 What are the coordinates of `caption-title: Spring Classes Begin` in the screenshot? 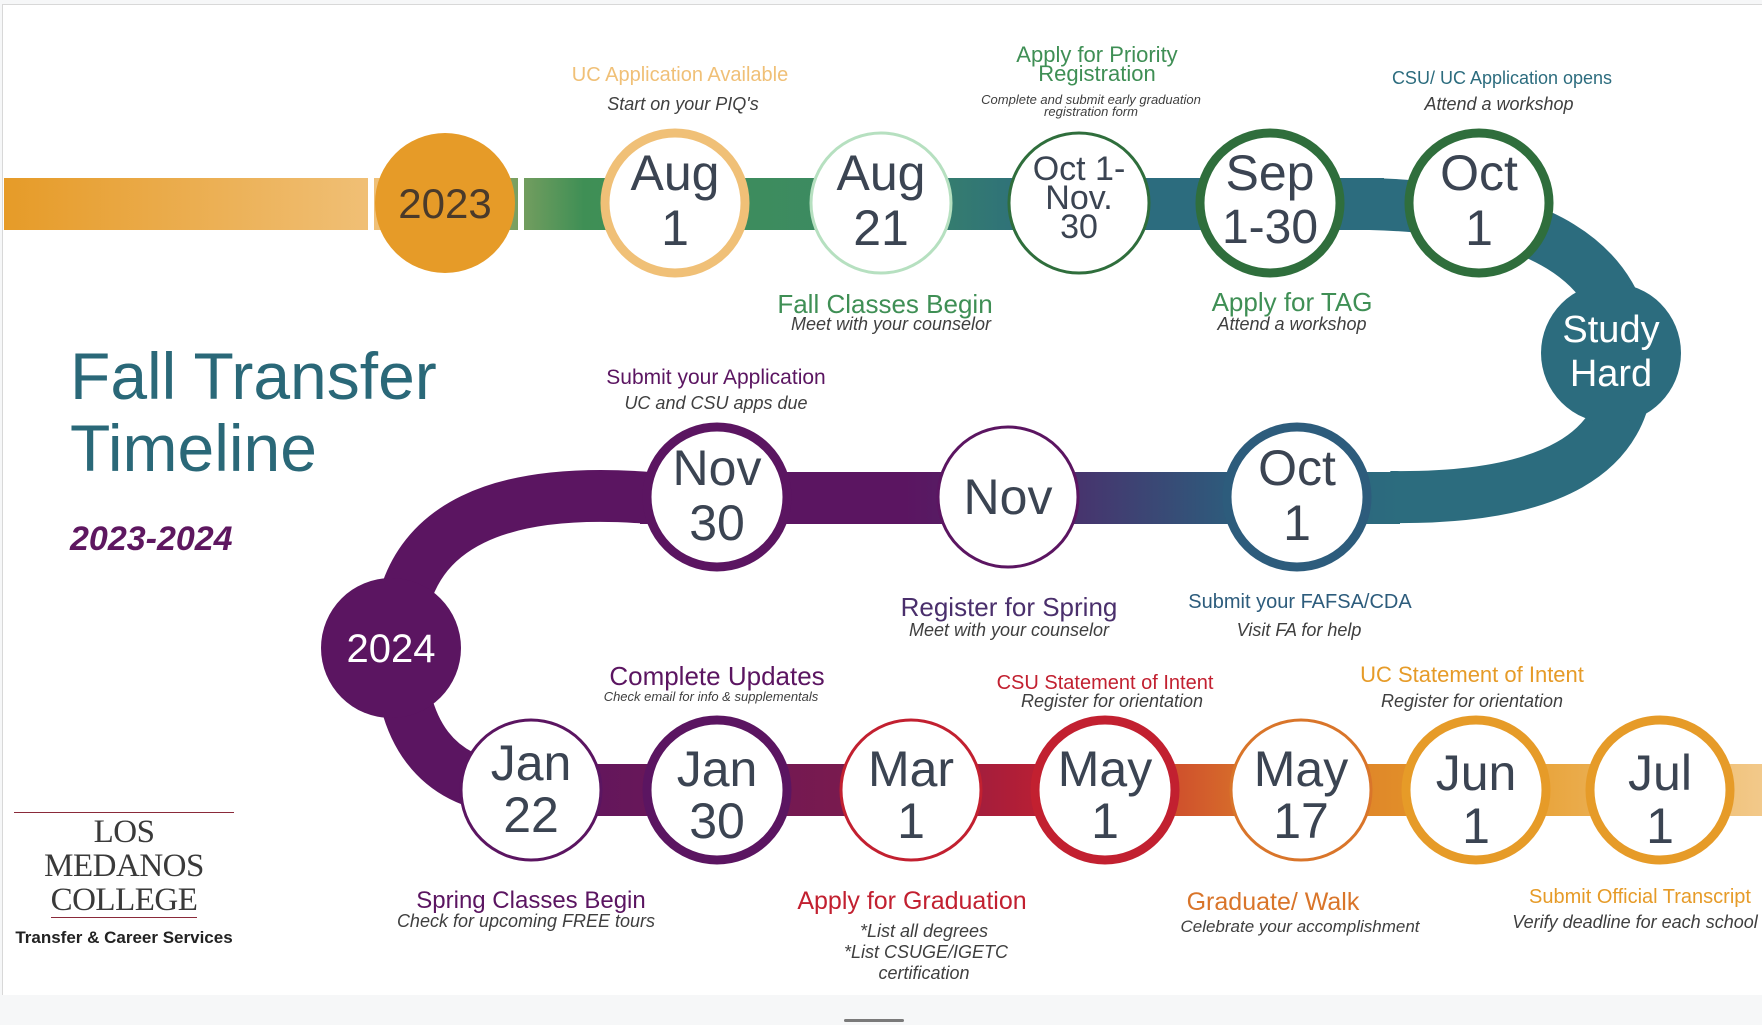 It's located at (530, 900).